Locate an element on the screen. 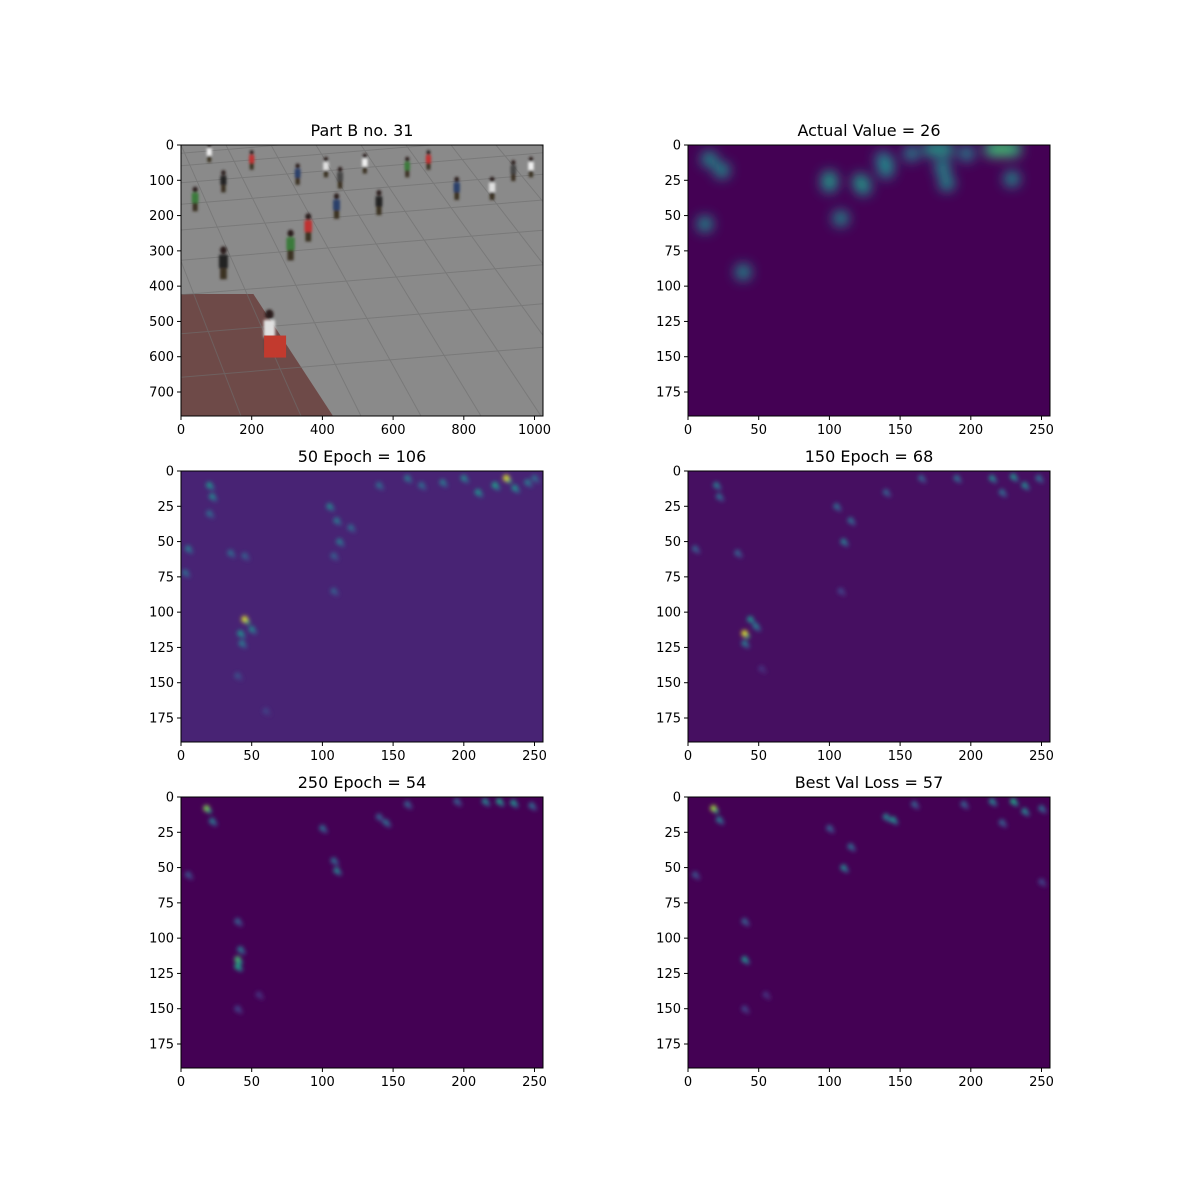  x-tick-label: 0 is located at coordinates (181, 1082).